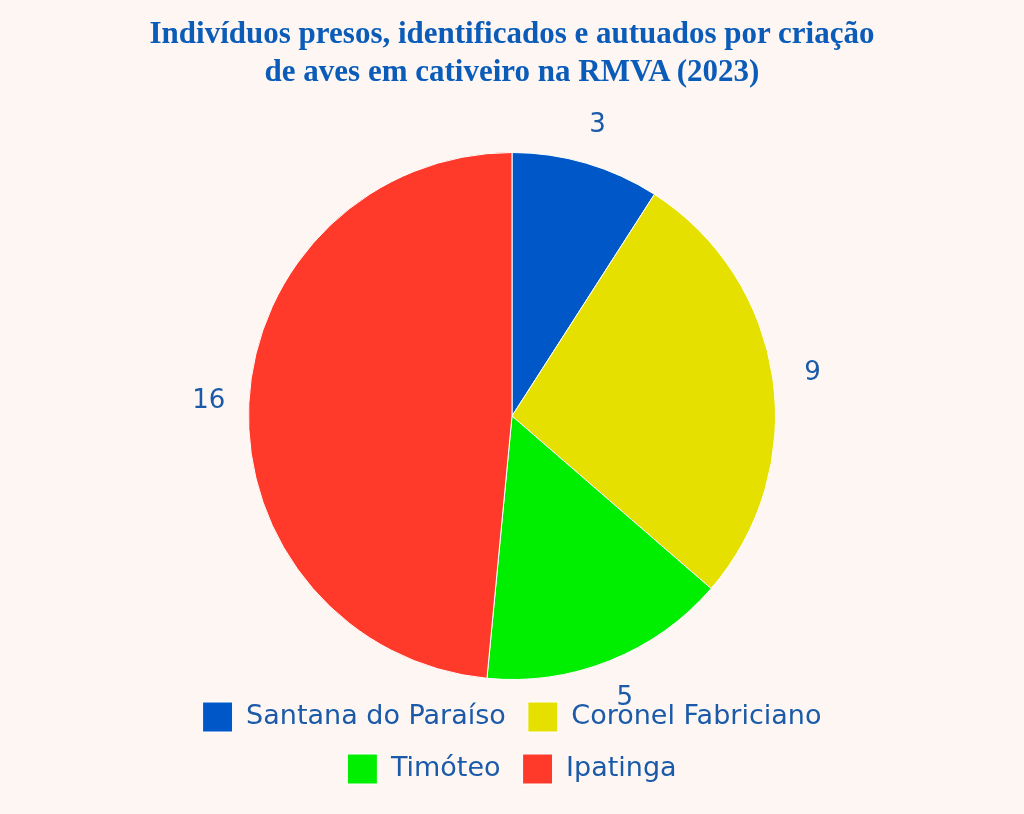  I want to click on legend-label: Santana do Paraíso, so click(376, 715).